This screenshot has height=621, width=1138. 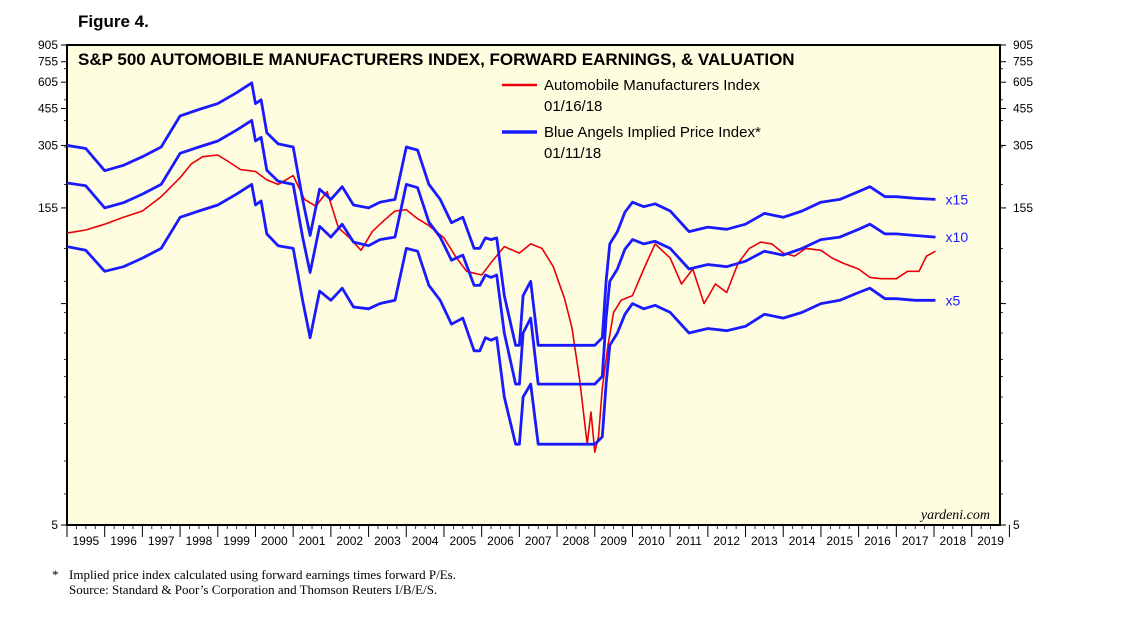 What do you see at coordinates (1023, 108) in the screenshot?
I see `y-tick-label-right: 455` at bounding box center [1023, 108].